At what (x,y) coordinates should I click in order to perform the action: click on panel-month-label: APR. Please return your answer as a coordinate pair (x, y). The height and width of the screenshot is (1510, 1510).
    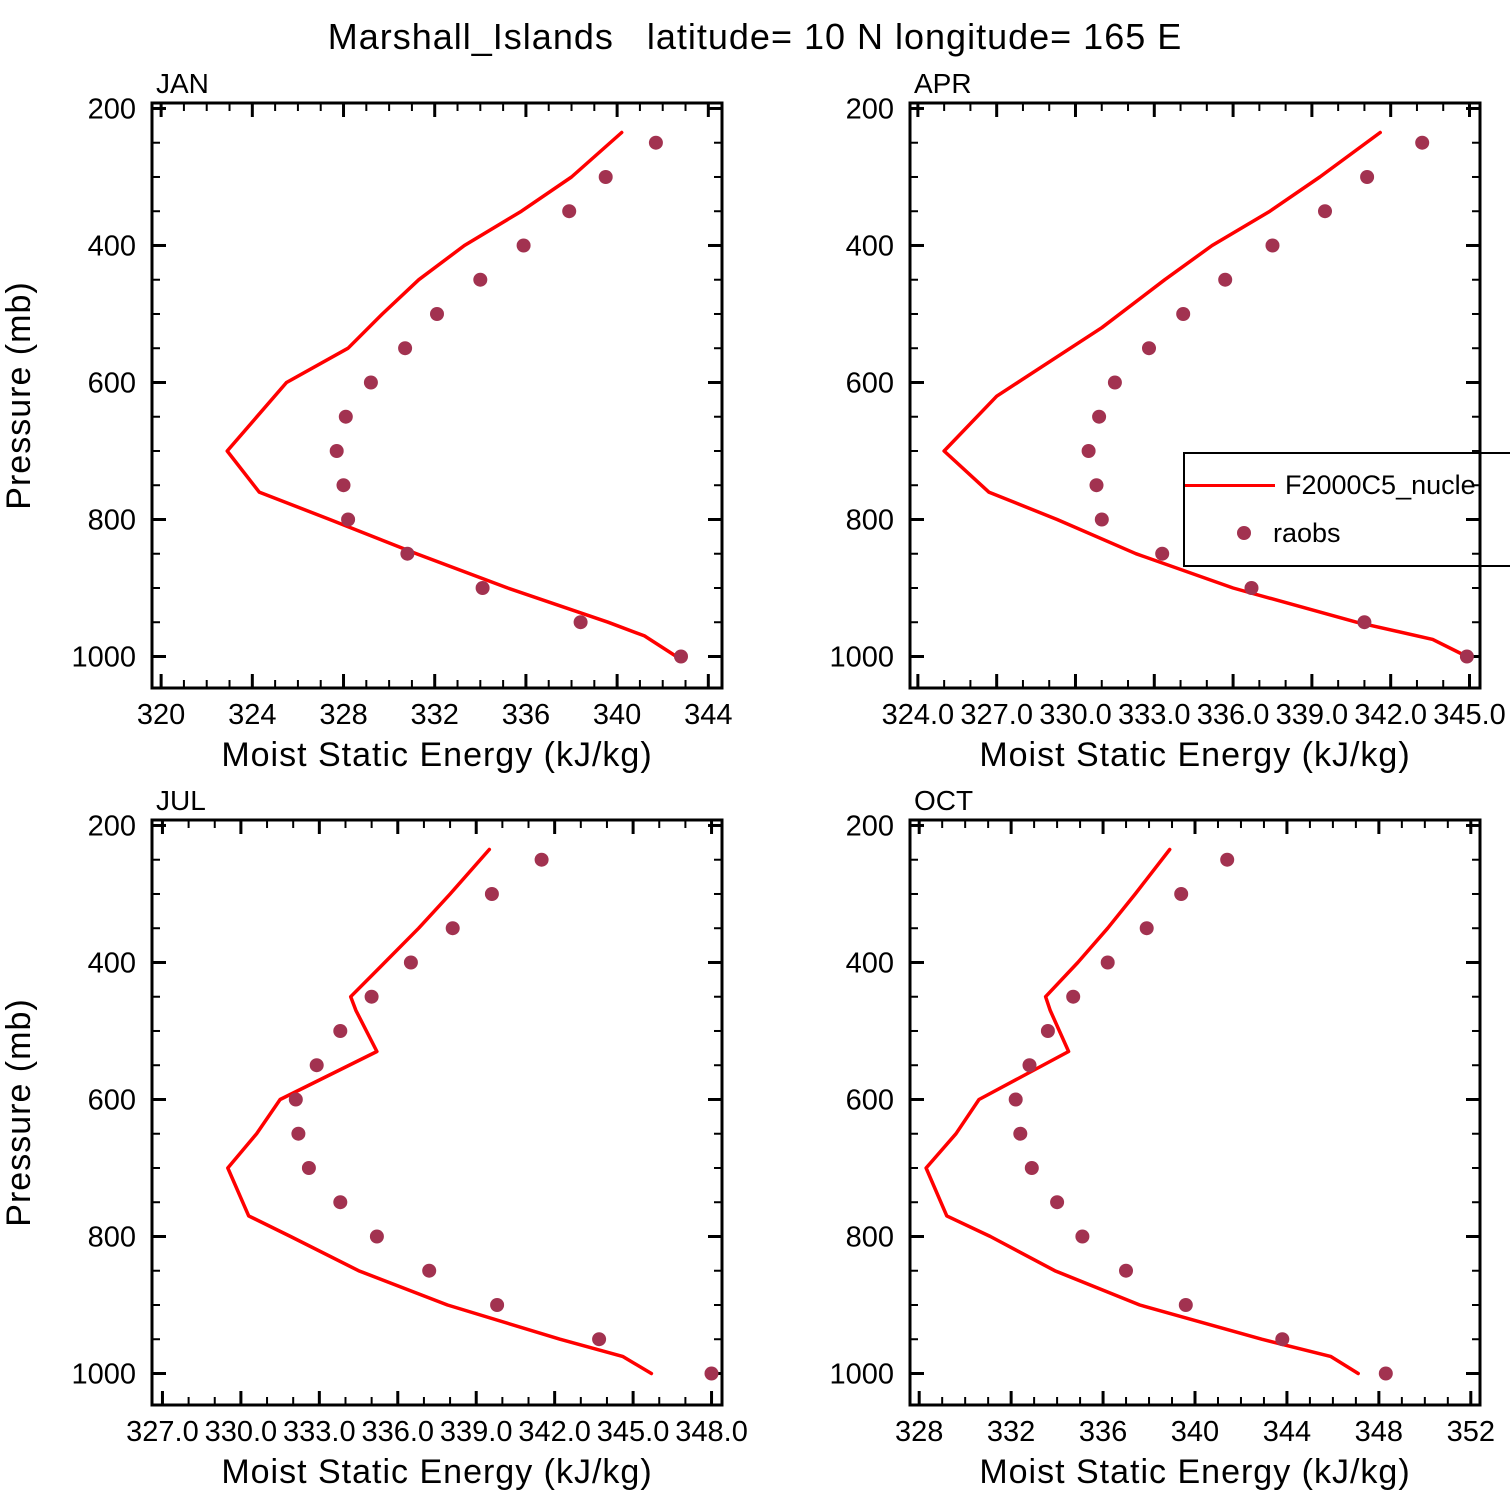
    Looking at the image, I should click on (943, 83).